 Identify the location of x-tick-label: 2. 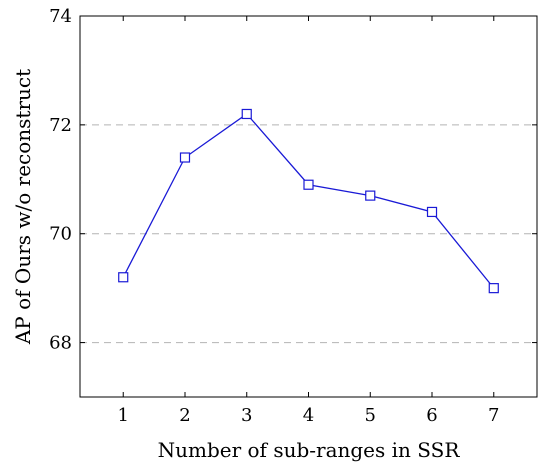
(184, 415).